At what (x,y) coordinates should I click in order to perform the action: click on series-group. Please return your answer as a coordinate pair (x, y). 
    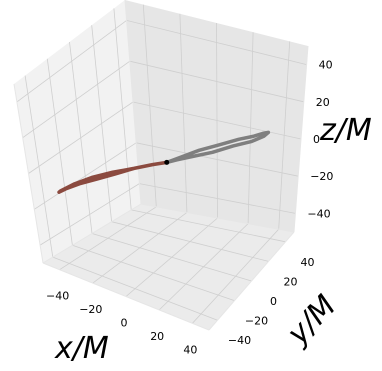
    Looking at the image, I should click on (164, 162).